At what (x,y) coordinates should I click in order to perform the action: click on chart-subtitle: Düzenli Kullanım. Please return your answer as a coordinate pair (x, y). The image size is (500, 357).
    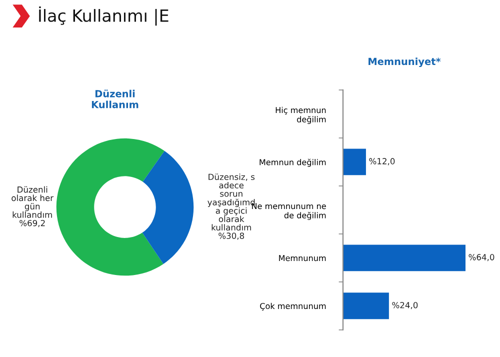
    Looking at the image, I should click on (115, 99).